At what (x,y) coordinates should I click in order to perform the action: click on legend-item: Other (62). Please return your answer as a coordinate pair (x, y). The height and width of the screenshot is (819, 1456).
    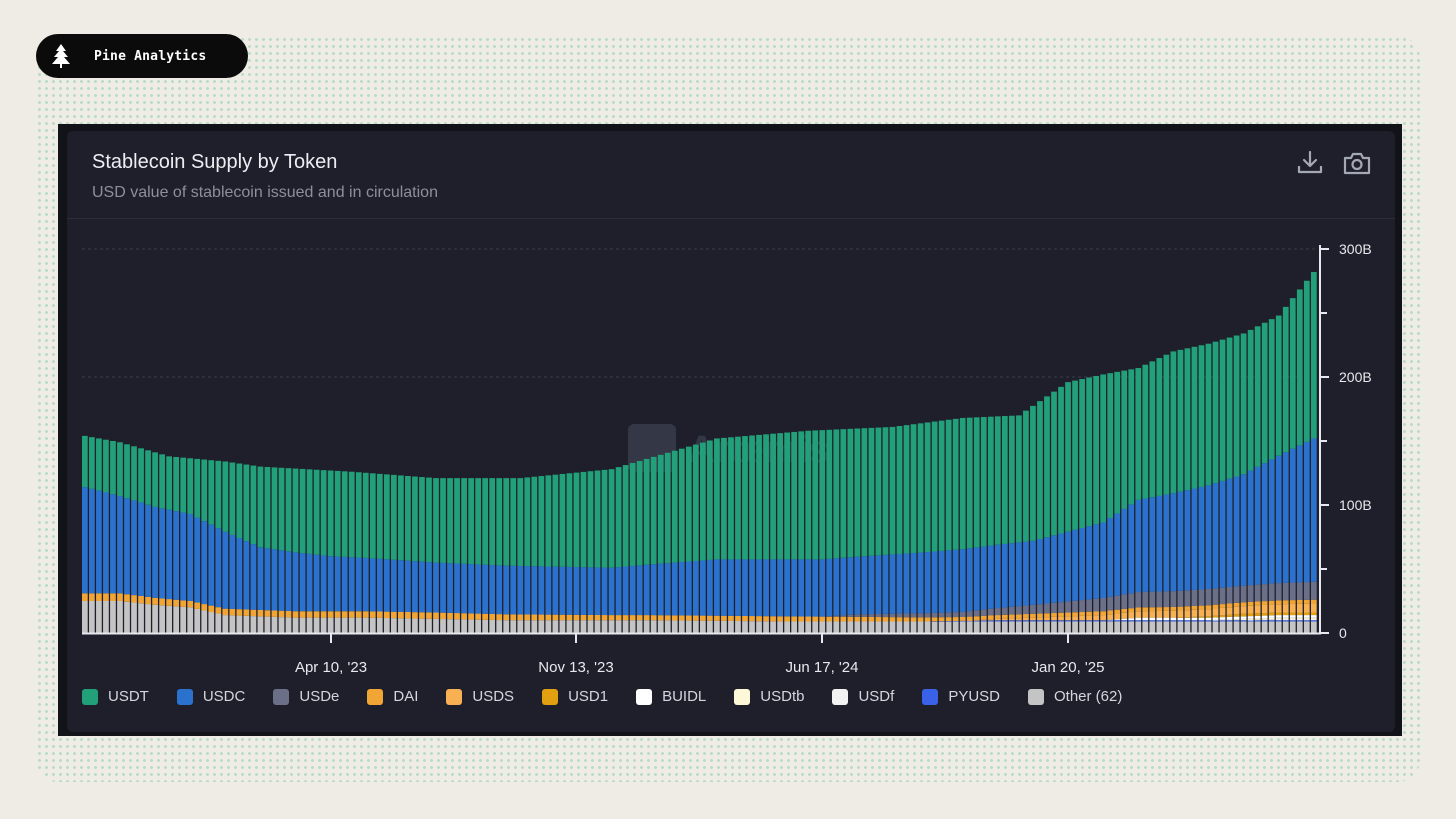
    Looking at the image, I should click on (1075, 696).